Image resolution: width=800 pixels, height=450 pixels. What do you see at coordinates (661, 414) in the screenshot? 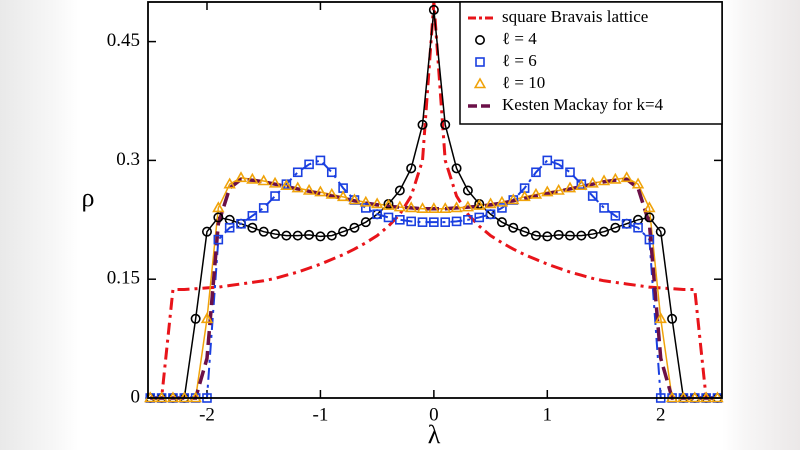
I see `x-tick-label: 2` at bounding box center [661, 414].